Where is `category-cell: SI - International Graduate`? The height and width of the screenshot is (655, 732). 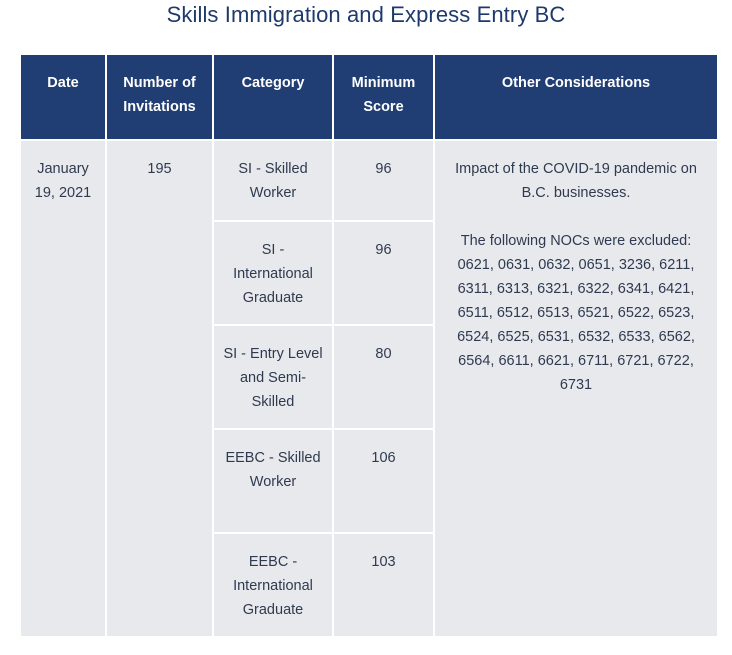 category-cell: SI - International Graduate is located at coordinates (273, 273).